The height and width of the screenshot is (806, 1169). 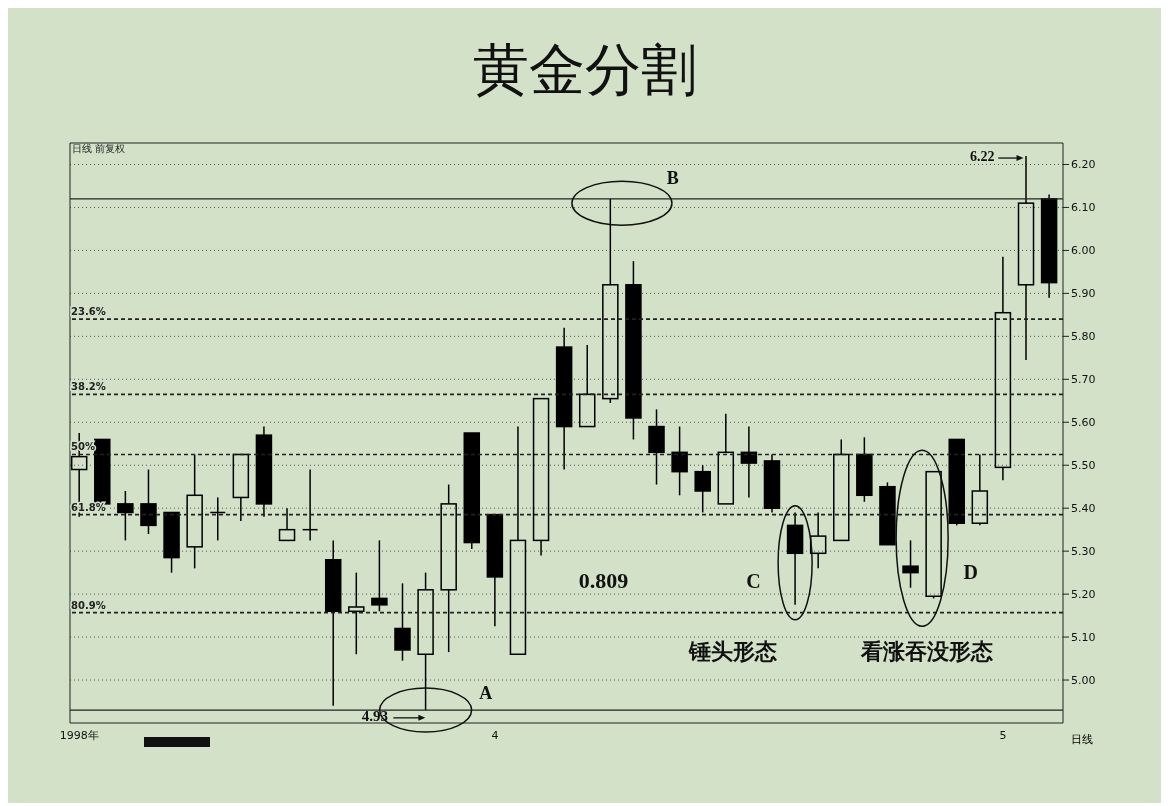 What do you see at coordinates (1082, 739) in the screenshot?
I see `text: 日线` at bounding box center [1082, 739].